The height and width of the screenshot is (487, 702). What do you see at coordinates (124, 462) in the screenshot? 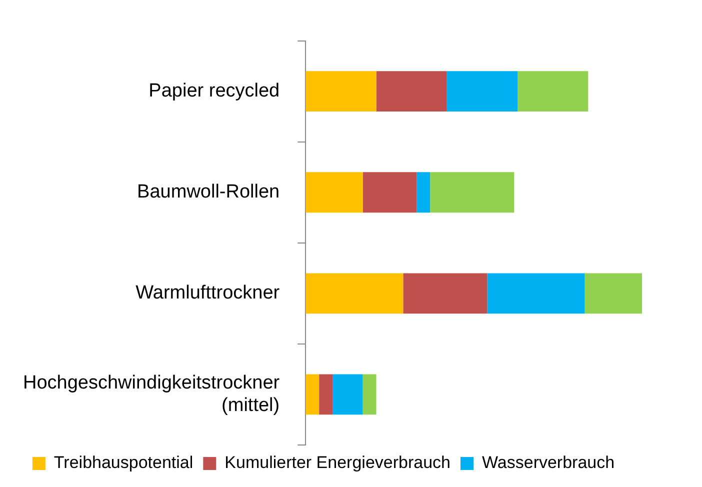
I see `legend-label: Treibhauspotential` at bounding box center [124, 462].